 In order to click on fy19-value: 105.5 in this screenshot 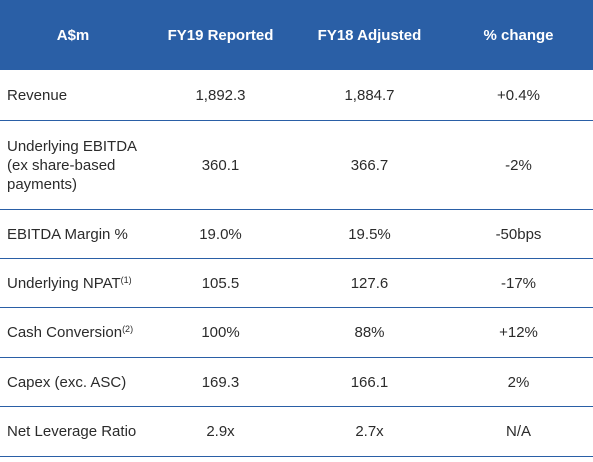, I will do `click(220, 283)`.